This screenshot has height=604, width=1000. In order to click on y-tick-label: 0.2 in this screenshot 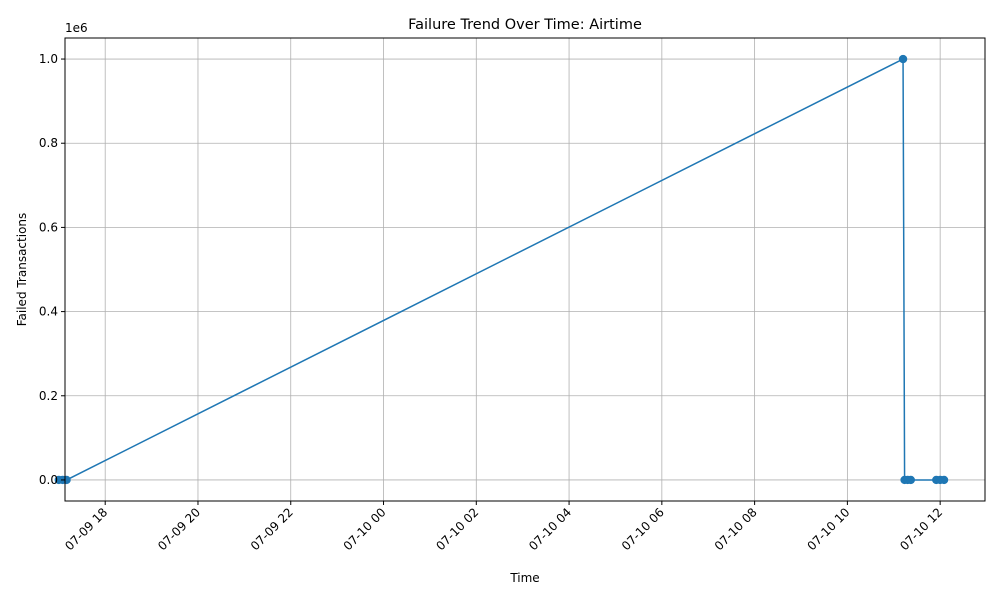, I will do `click(48, 396)`.